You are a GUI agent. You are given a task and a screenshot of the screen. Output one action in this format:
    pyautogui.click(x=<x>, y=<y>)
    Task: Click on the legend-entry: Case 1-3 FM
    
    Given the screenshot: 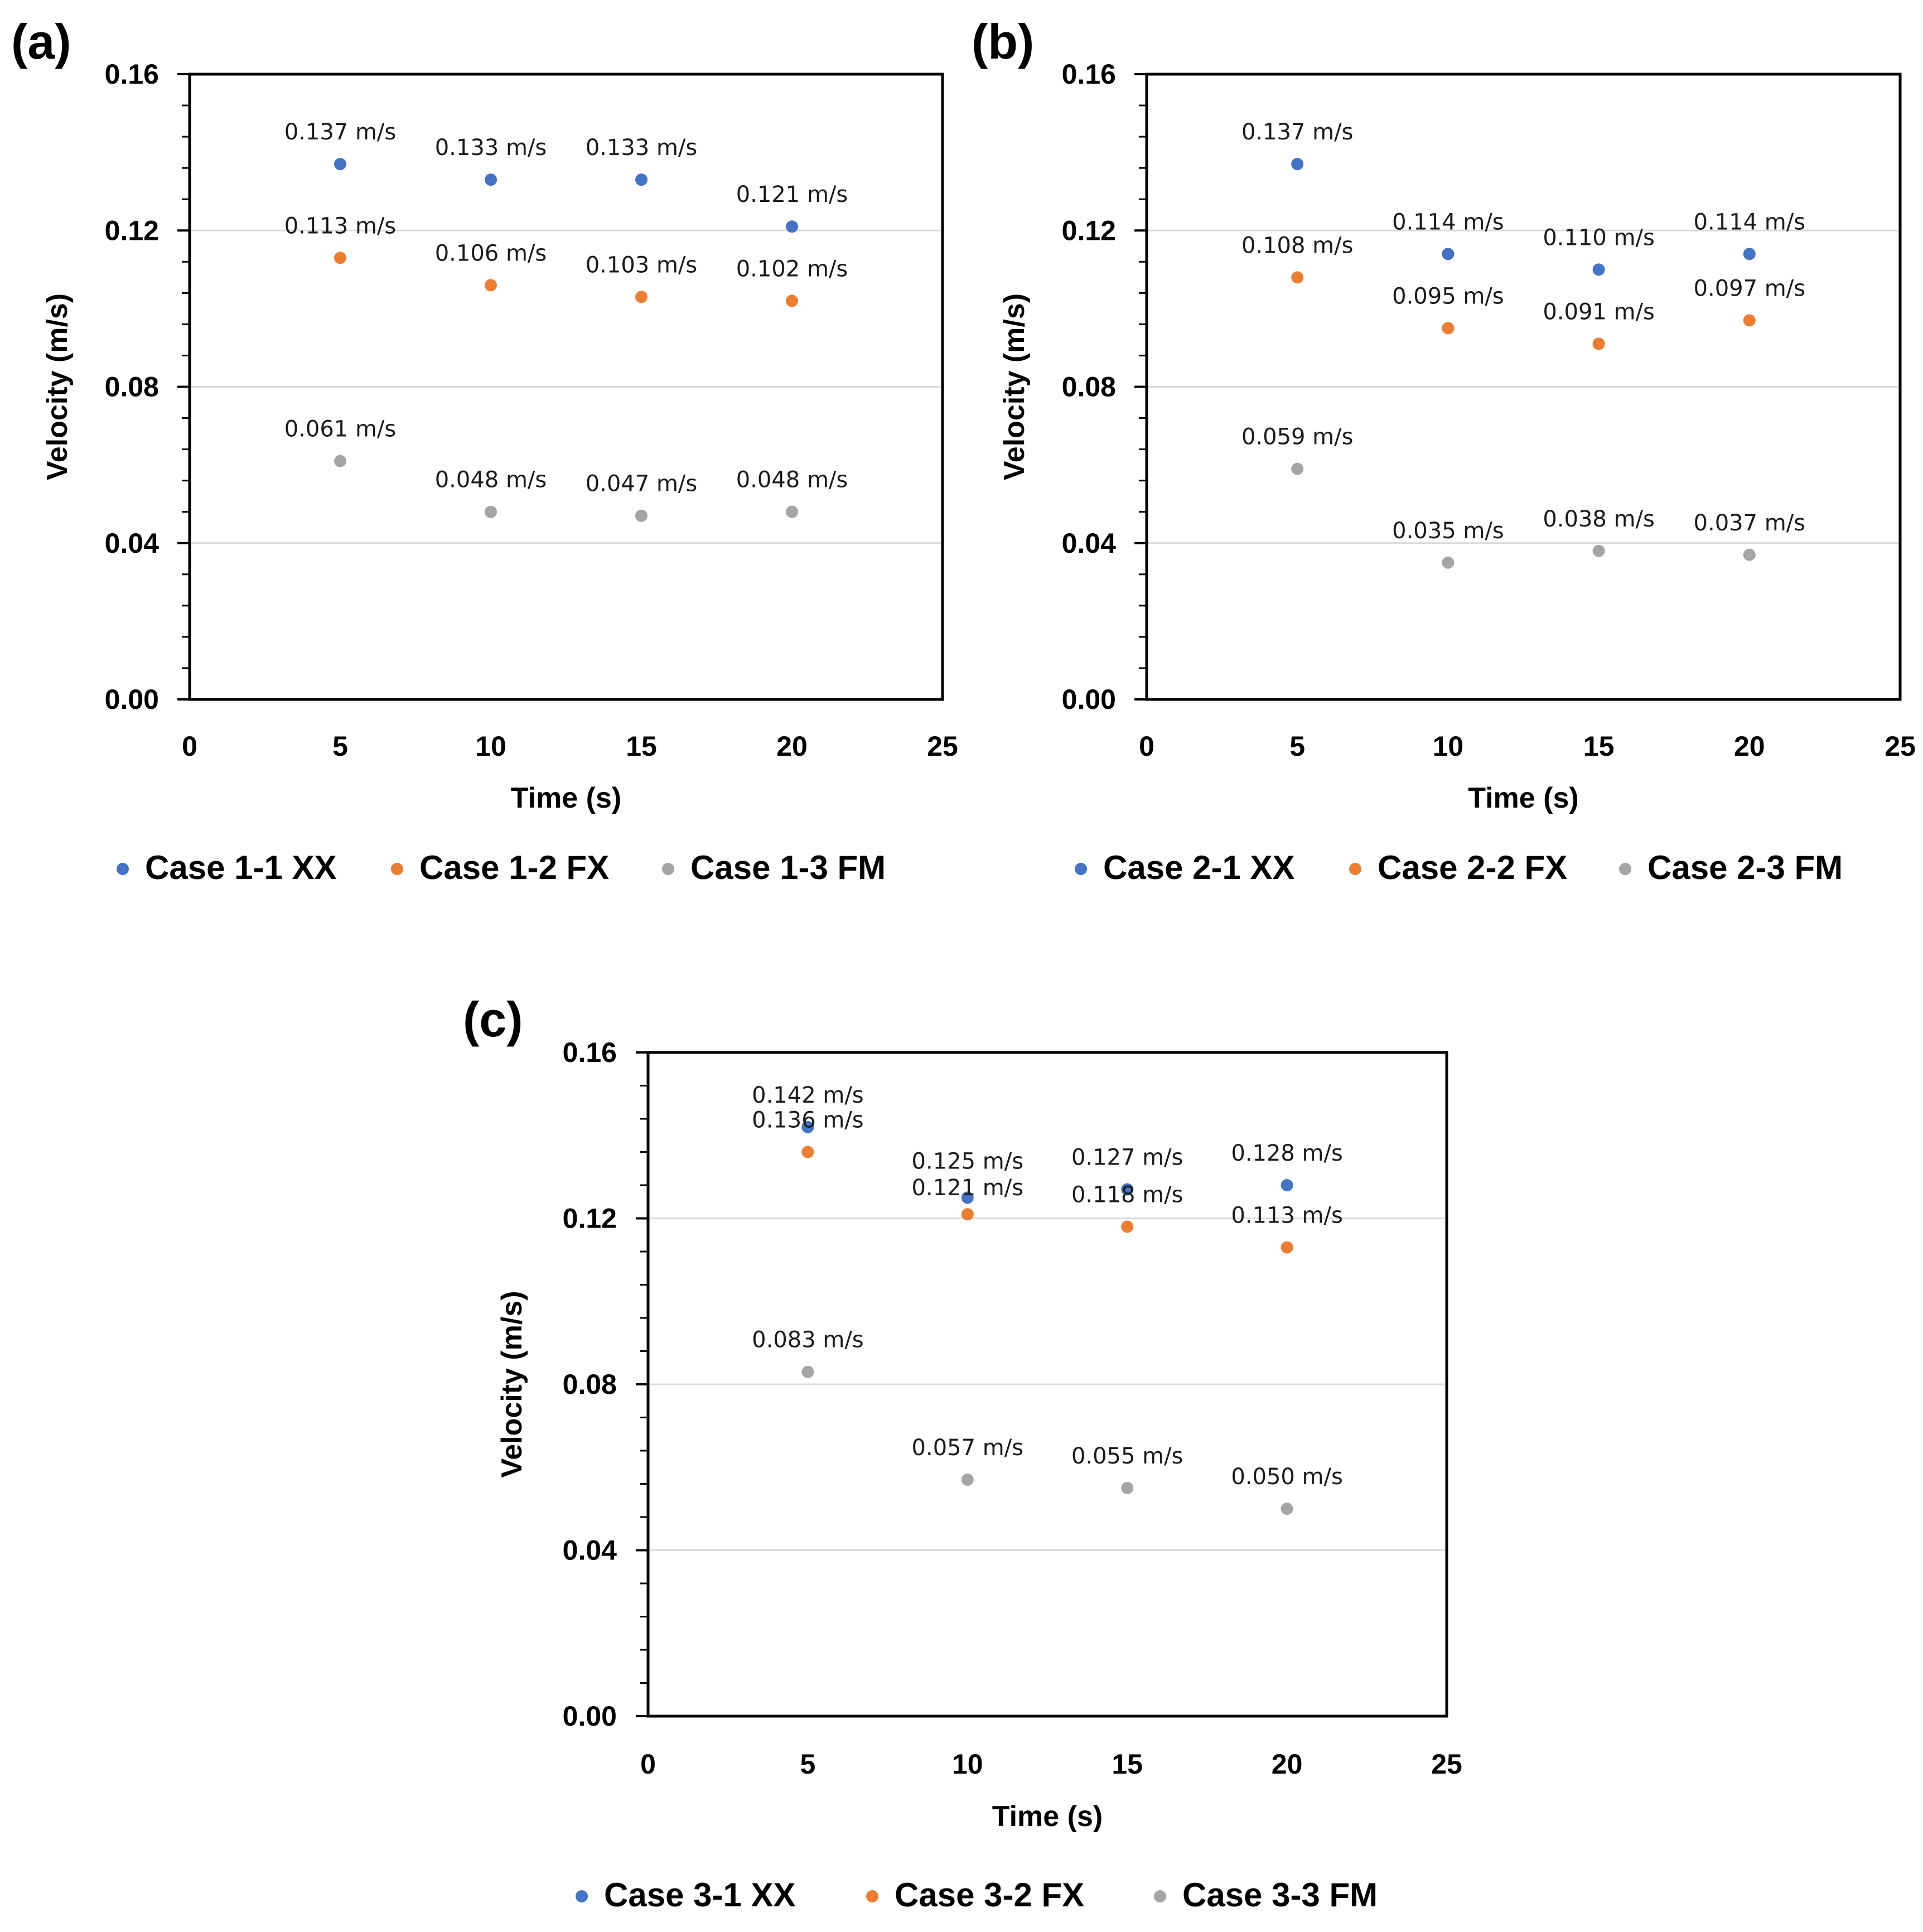 What is the action you would take?
    pyautogui.click(x=788, y=867)
    